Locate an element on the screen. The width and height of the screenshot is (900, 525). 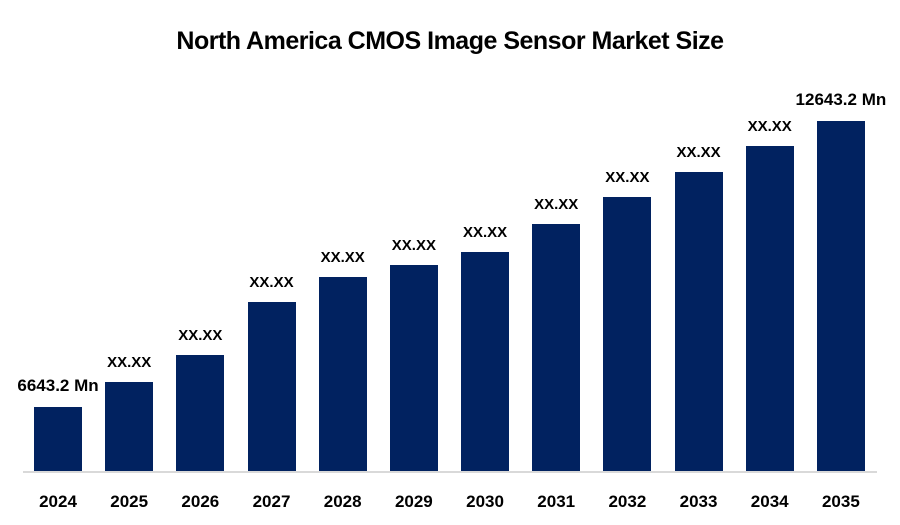
x-axis-label-2030: 2030 is located at coordinates (485, 501).